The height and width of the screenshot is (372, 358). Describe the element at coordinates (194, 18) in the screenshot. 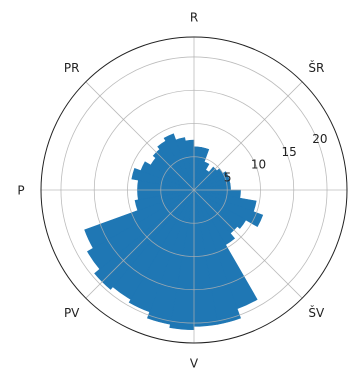

I see `direction-label-R: R` at that location.